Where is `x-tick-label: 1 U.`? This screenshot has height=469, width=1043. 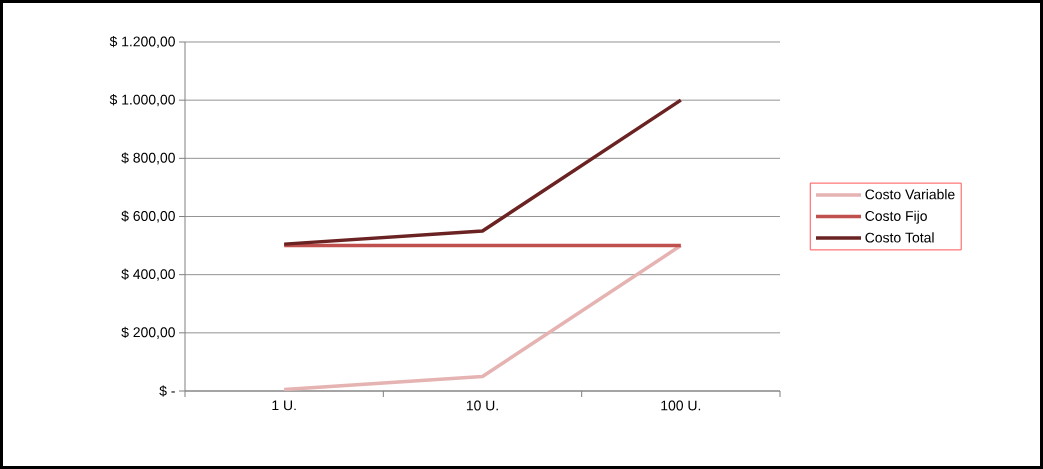
x-tick-label: 1 U. is located at coordinates (284, 405).